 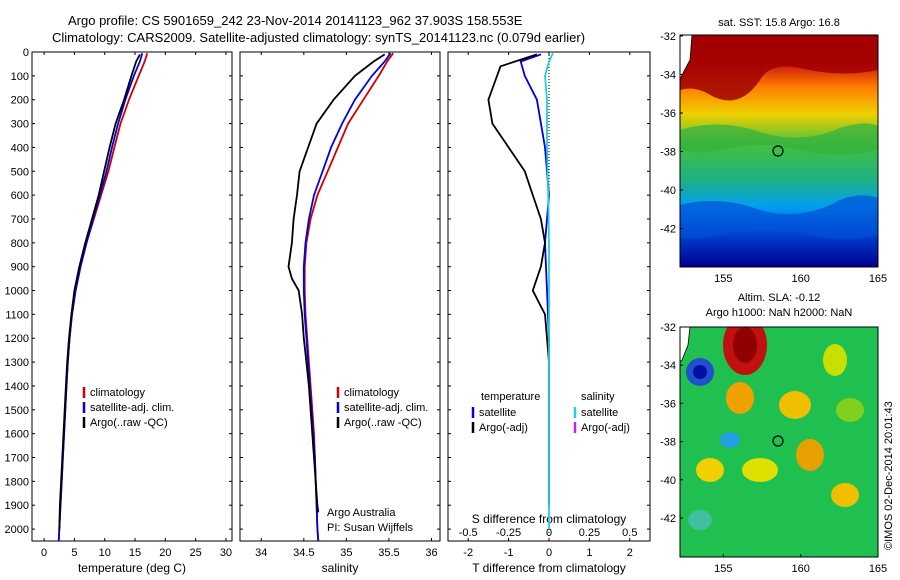 I want to click on x-axis-label: temperature (deg C), so click(x=132, y=568).